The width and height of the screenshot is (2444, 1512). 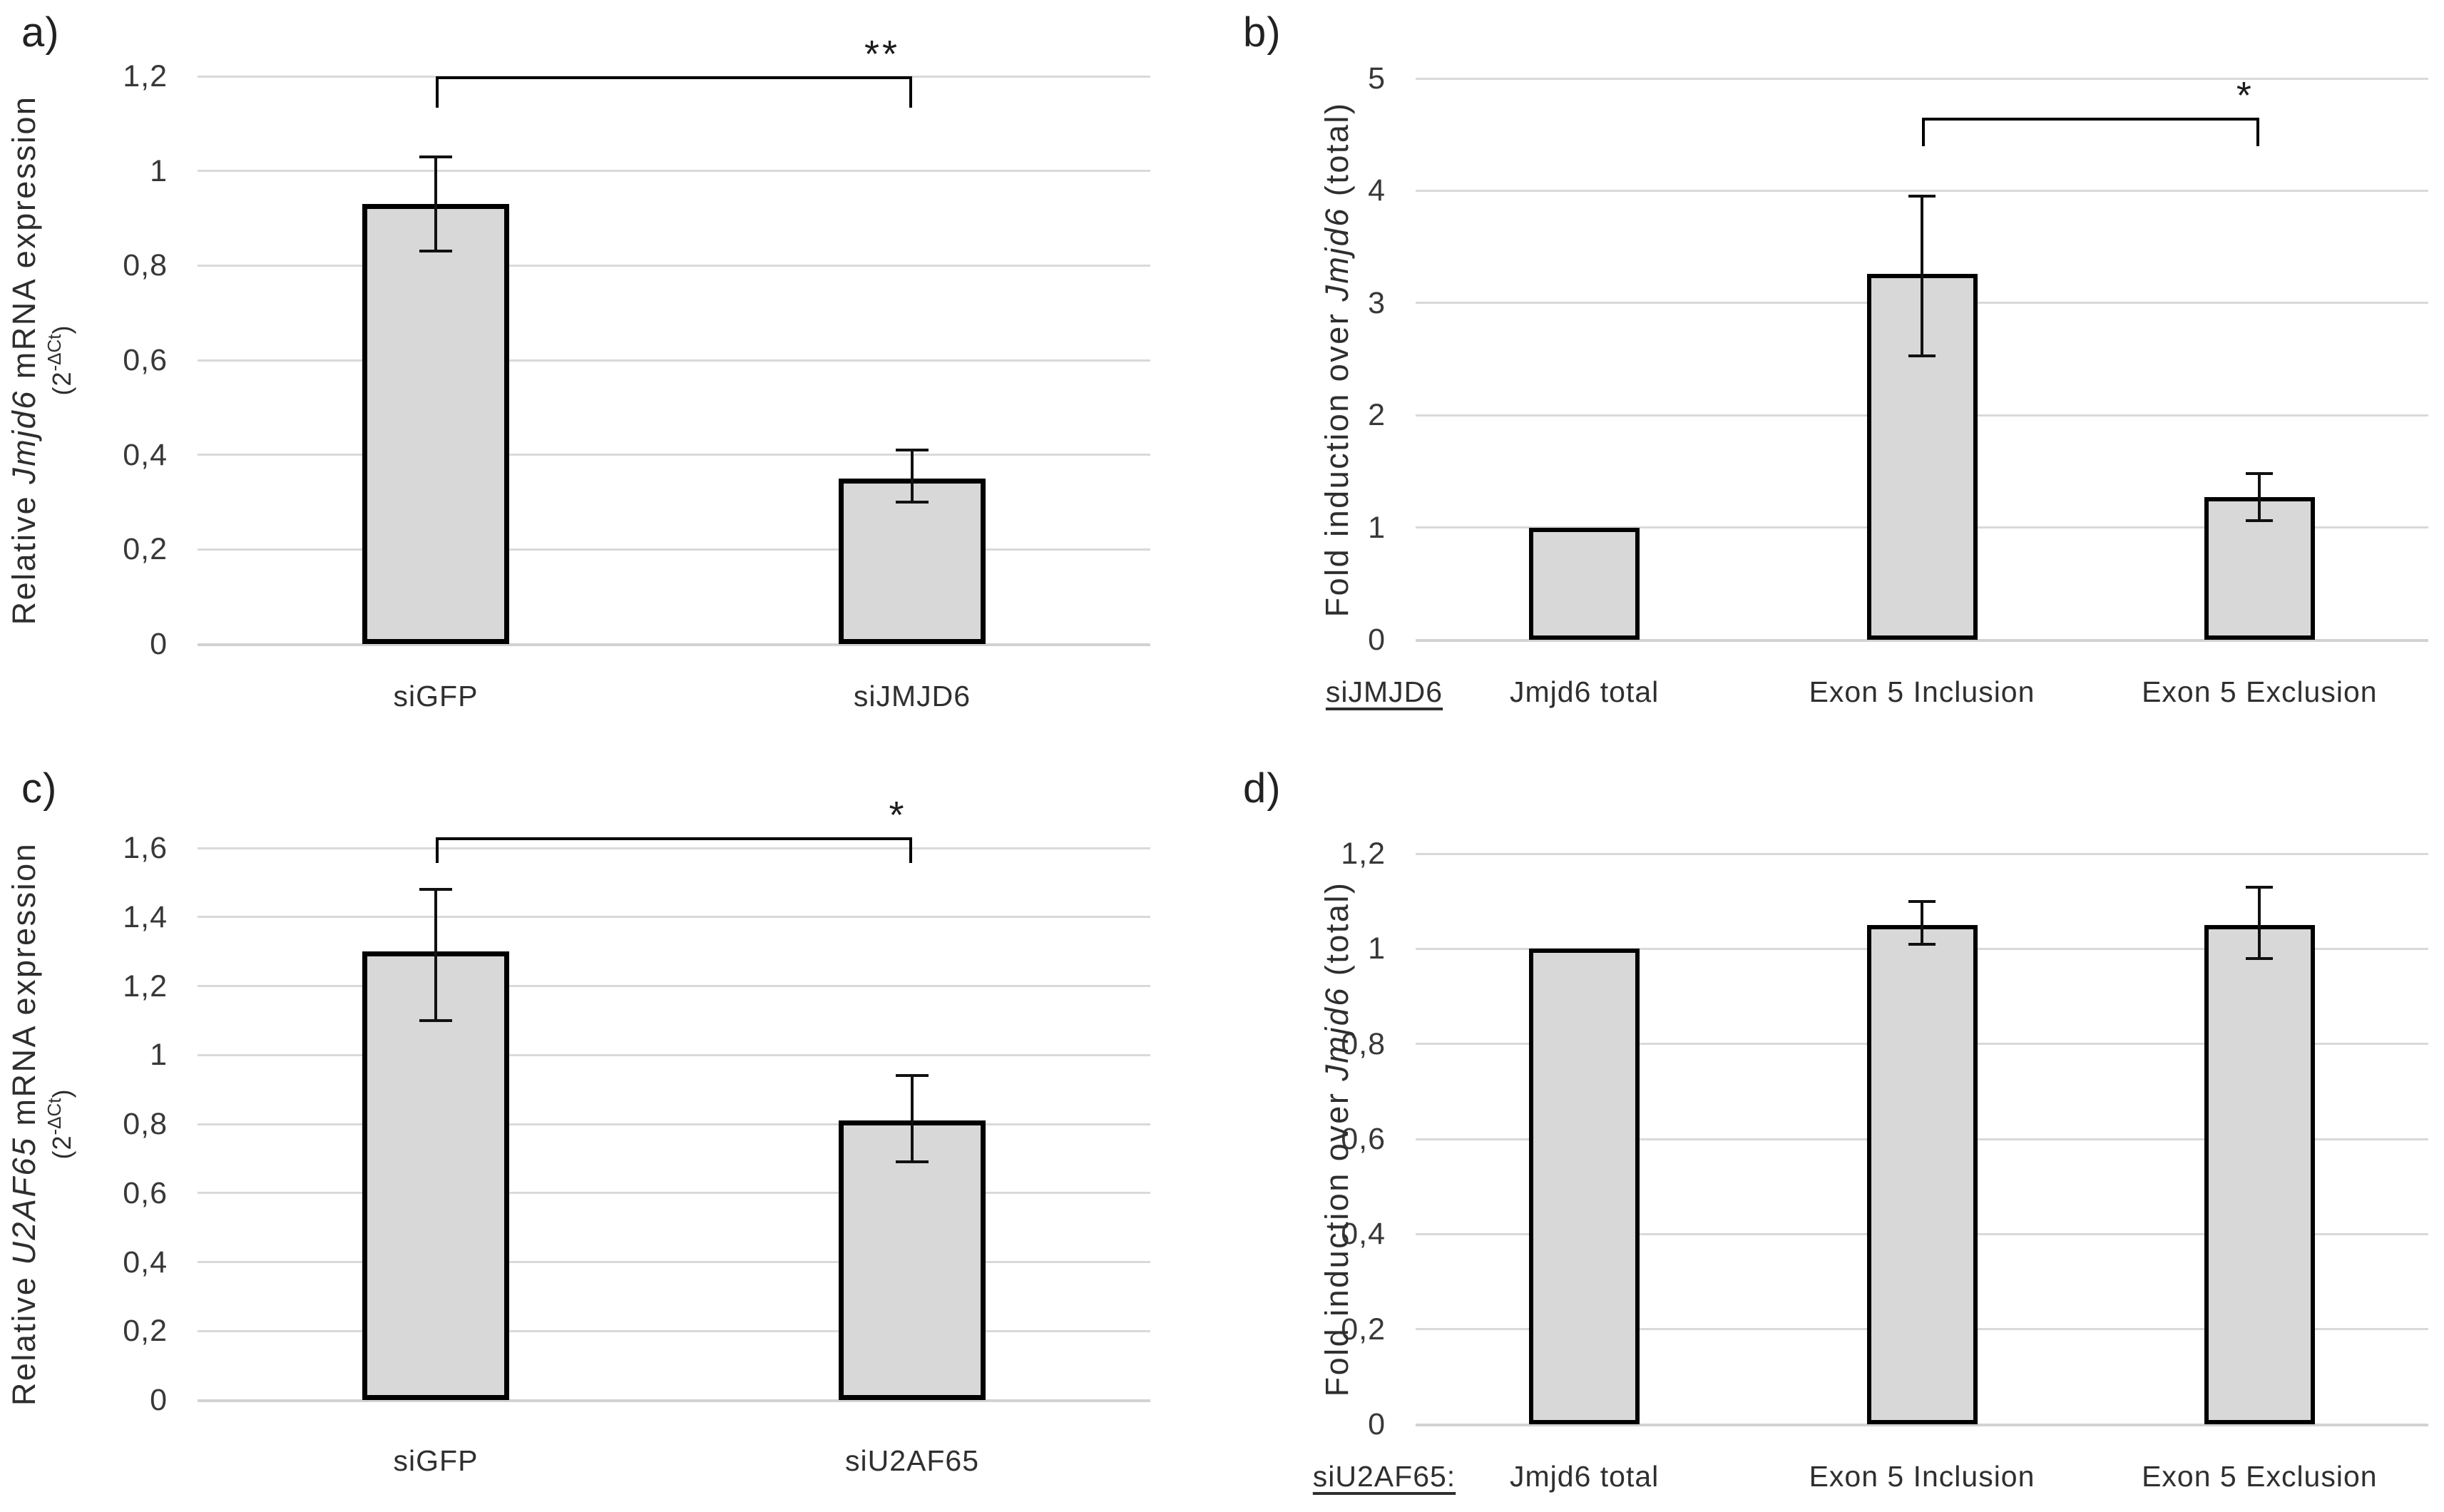 I want to click on y-axis-title-line1: Relative U2AF65 mRNA expression, so click(x=25, y=1124).